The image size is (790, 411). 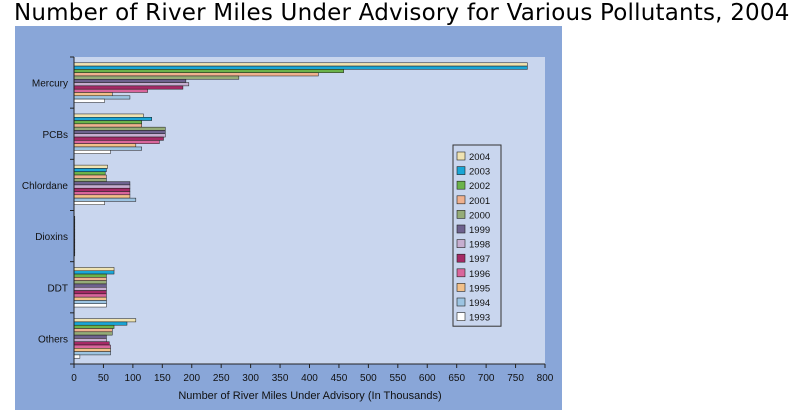 What do you see at coordinates (74, 378) in the screenshot?
I see `x-tick-label: 0` at bounding box center [74, 378].